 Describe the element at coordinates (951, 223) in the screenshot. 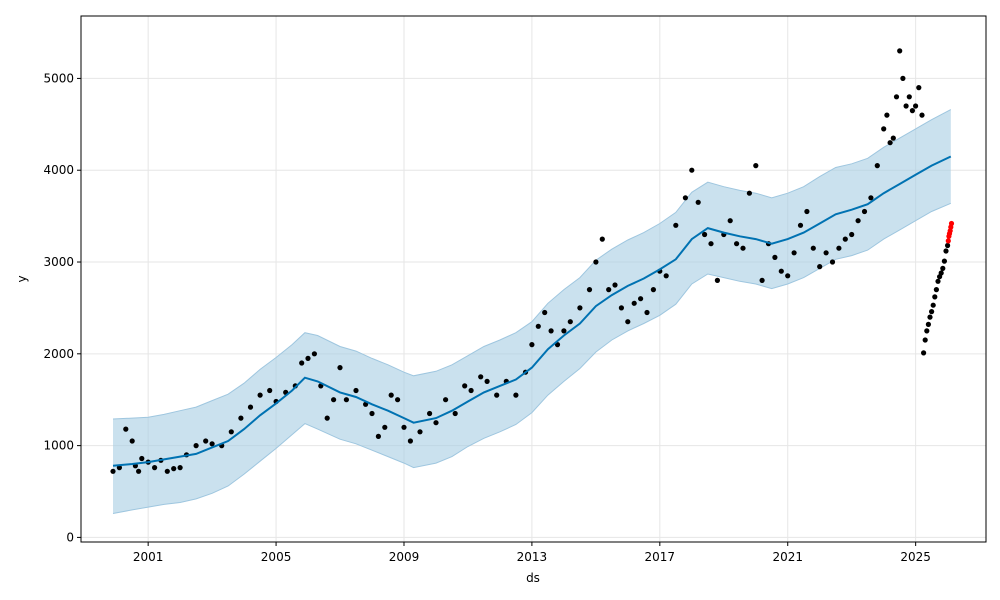

I see `recent-point` at that location.